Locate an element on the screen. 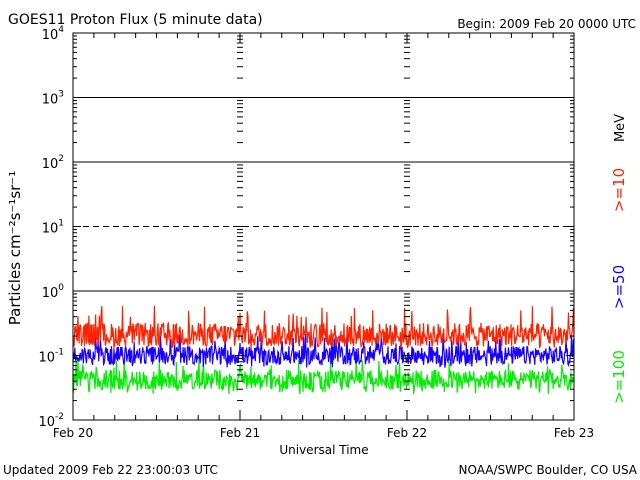  x-tick-label: Feb 22 is located at coordinates (407, 433).